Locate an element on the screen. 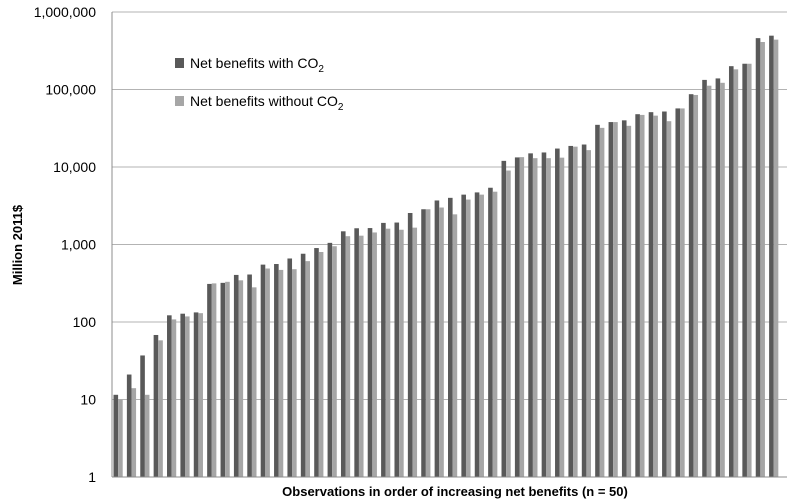 This screenshot has height=500, width=787. legend-label-without-co2: Net benefits without CO2 is located at coordinates (267, 103).